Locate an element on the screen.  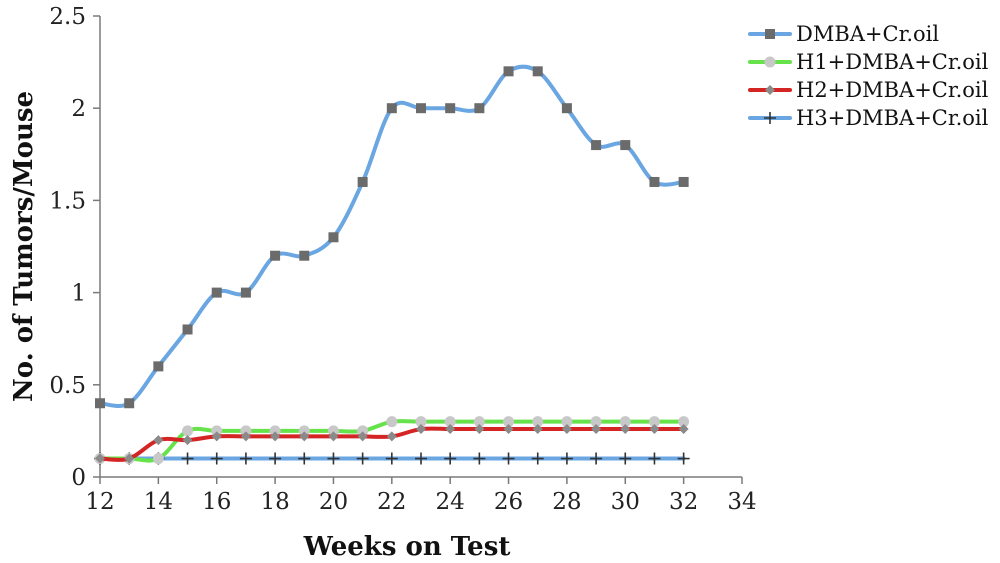
x-tick-labels: 12 14 16 18 20 22 24 26 28 30 32 34 is located at coordinates (420, 502).